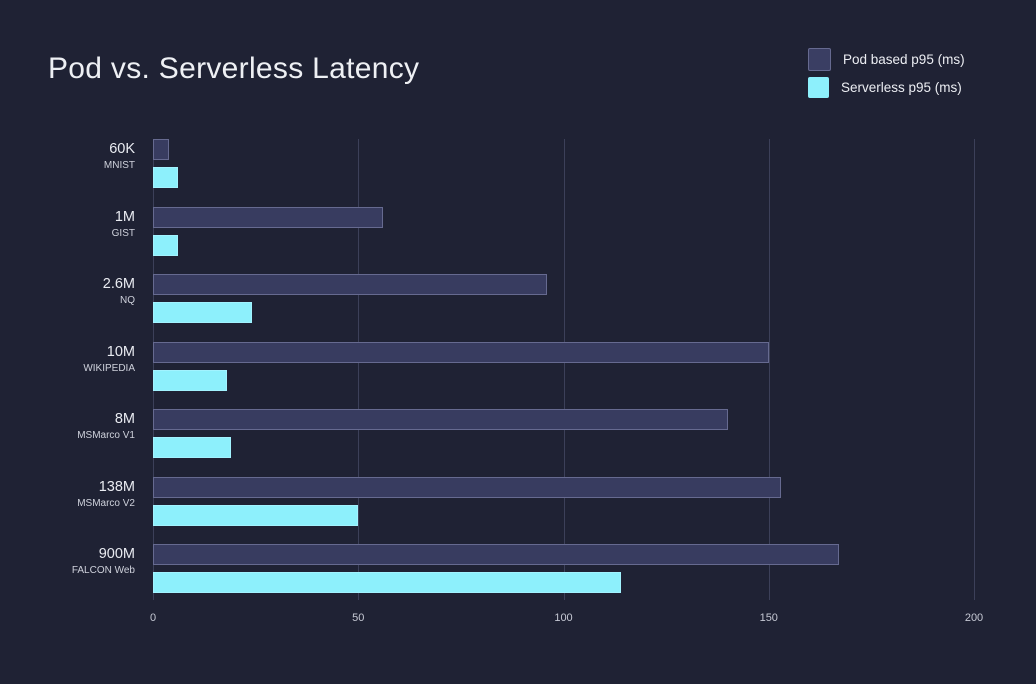 This screenshot has width=1036, height=684. Describe the element at coordinates (768, 618) in the screenshot. I see `x-tick-150: 150` at that location.